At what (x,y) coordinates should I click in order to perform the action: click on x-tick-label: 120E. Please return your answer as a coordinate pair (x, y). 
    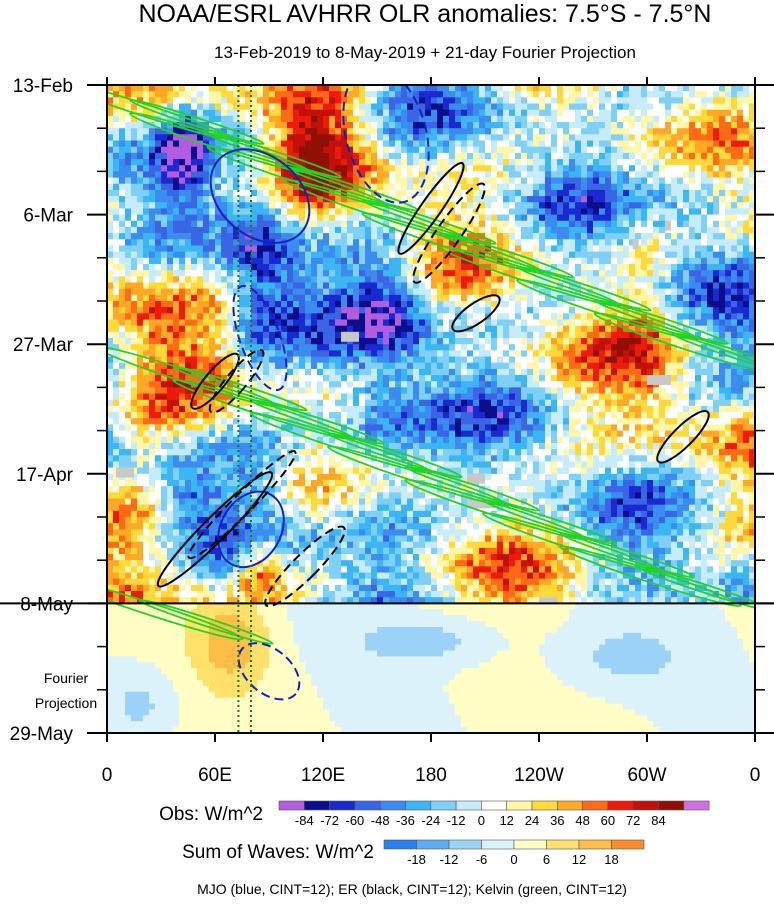
    Looking at the image, I should click on (323, 775).